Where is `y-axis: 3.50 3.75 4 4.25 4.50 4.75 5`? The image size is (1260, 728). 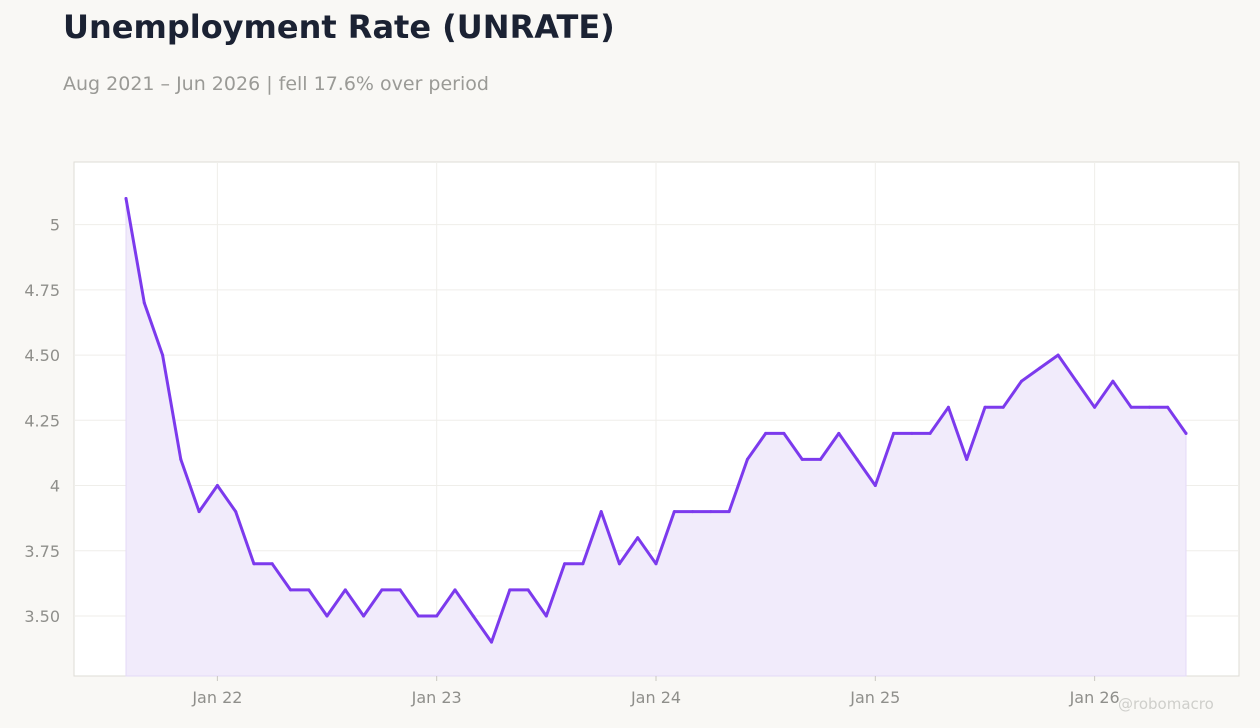
y-axis: 3.50 3.75 4 4.25 4.50 4.75 5 is located at coordinates (42, 421).